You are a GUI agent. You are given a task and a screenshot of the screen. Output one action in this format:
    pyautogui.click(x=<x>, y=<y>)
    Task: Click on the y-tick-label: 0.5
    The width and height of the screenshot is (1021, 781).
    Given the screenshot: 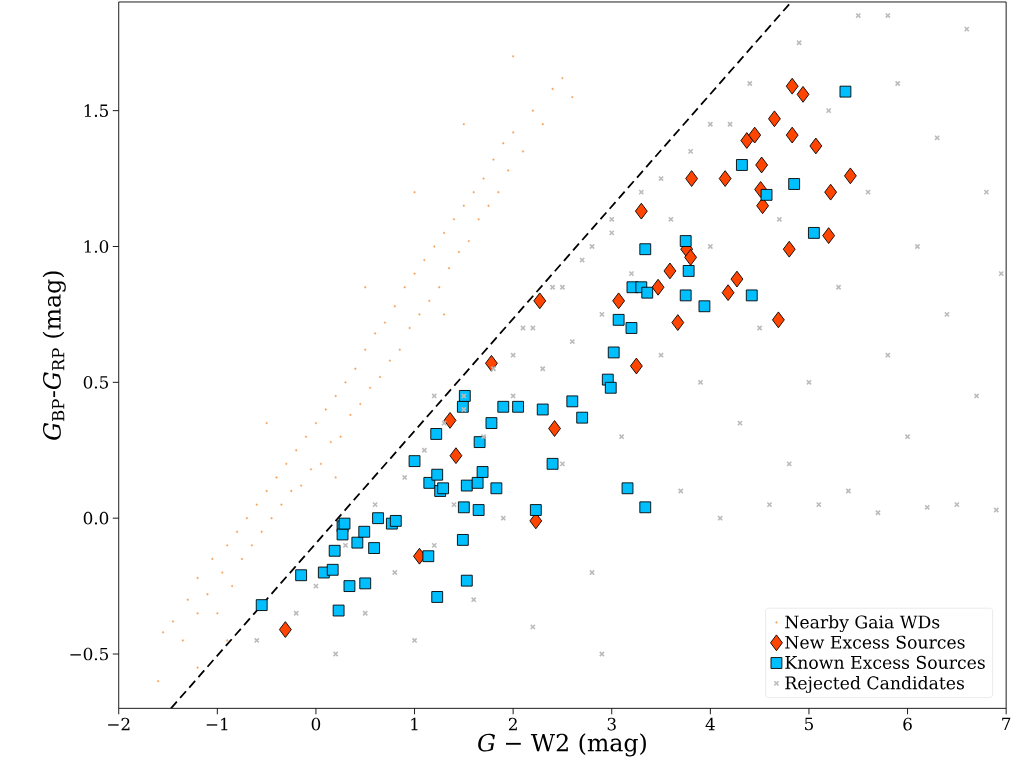 What is the action you would take?
    pyautogui.click(x=96, y=382)
    